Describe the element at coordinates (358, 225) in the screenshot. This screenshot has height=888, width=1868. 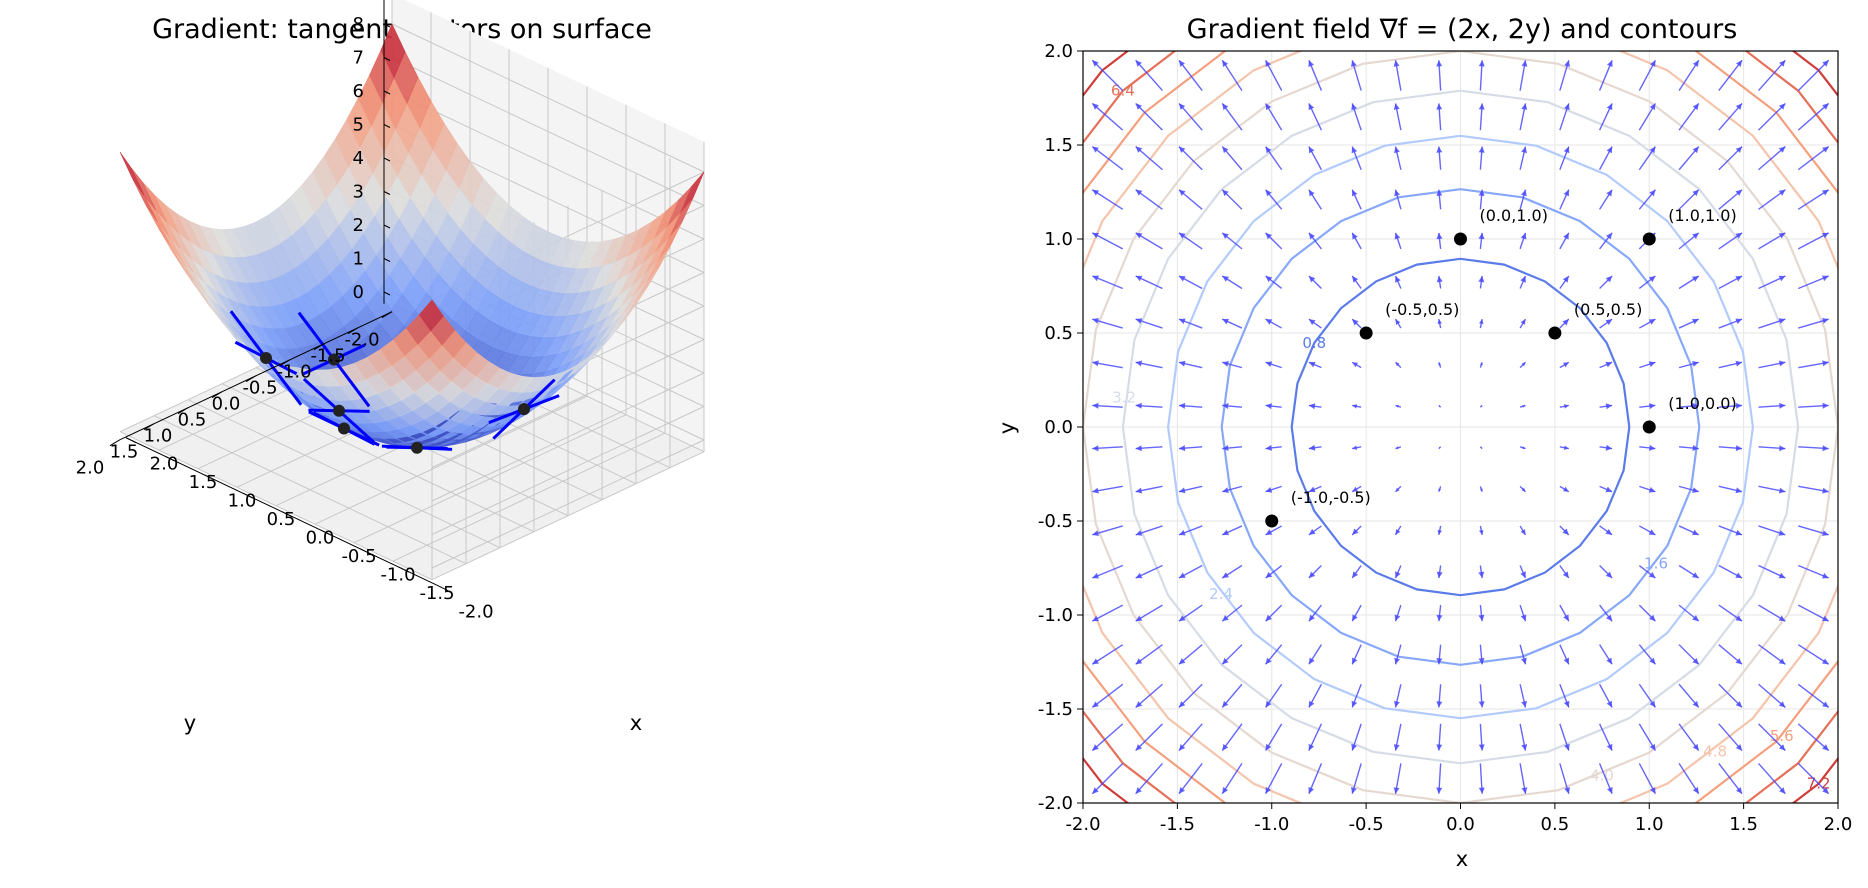
I see `z-tick-label: 2` at that location.